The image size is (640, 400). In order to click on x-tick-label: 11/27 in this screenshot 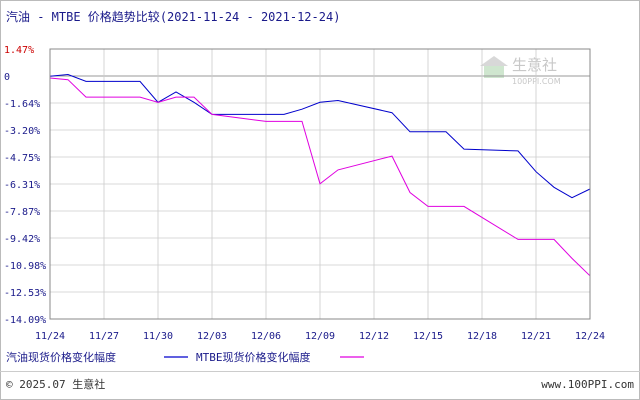, I will do `click(104, 336)`.